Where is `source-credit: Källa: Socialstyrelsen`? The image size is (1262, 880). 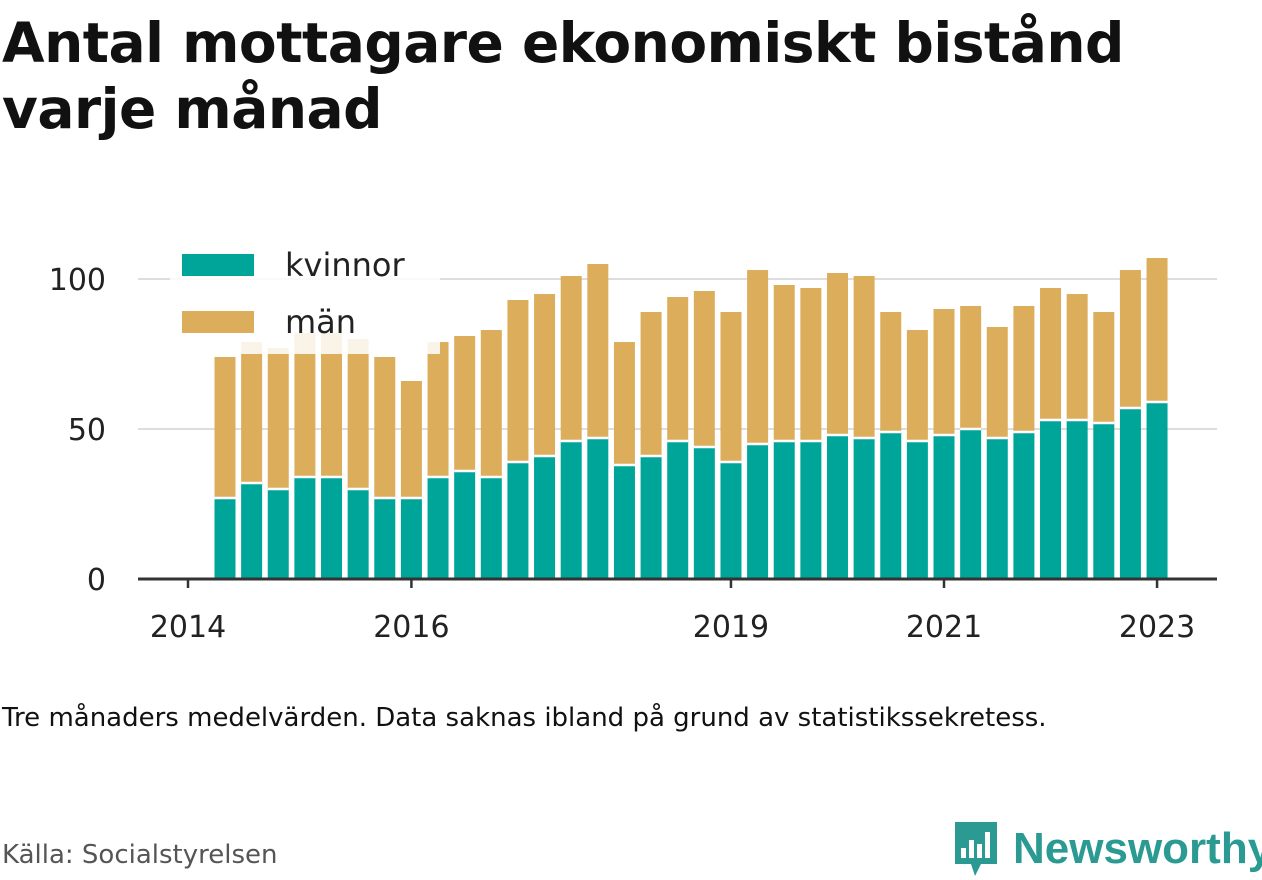
source-credit: Källa: Socialstyrelsen is located at coordinates (140, 855).